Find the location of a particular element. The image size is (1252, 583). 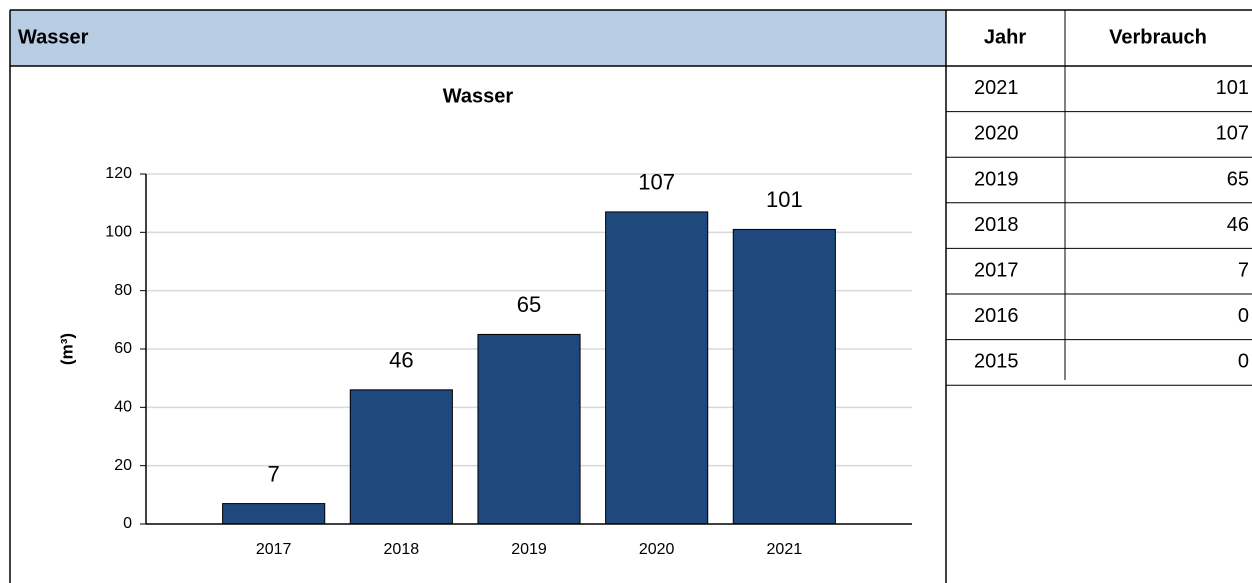

table-cell: 2017 is located at coordinates (996, 270).